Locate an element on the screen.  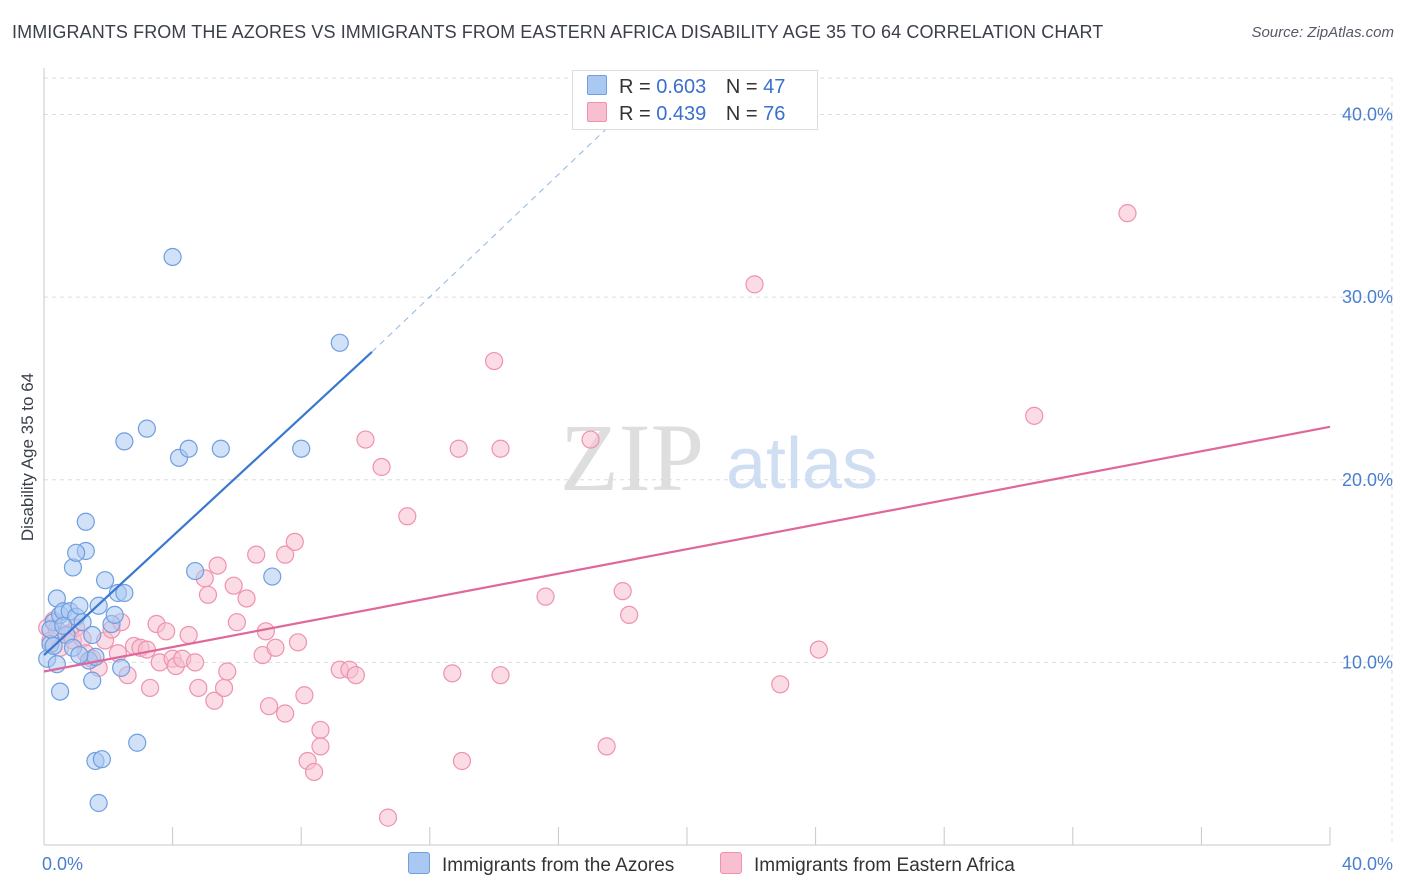
y-tick-label: 10.0% is located at coordinates (1367, 662).